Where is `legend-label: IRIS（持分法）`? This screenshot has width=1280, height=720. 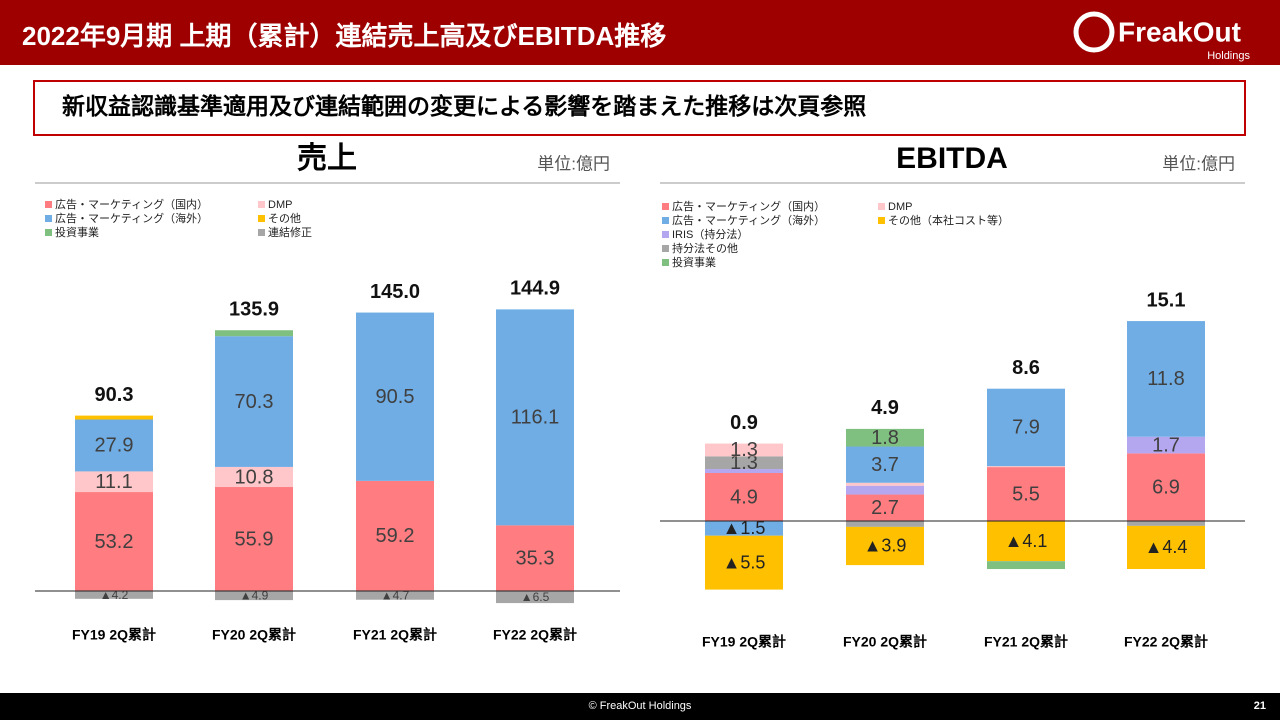
legend-label: IRIS（持分法） is located at coordinates (710, 234).